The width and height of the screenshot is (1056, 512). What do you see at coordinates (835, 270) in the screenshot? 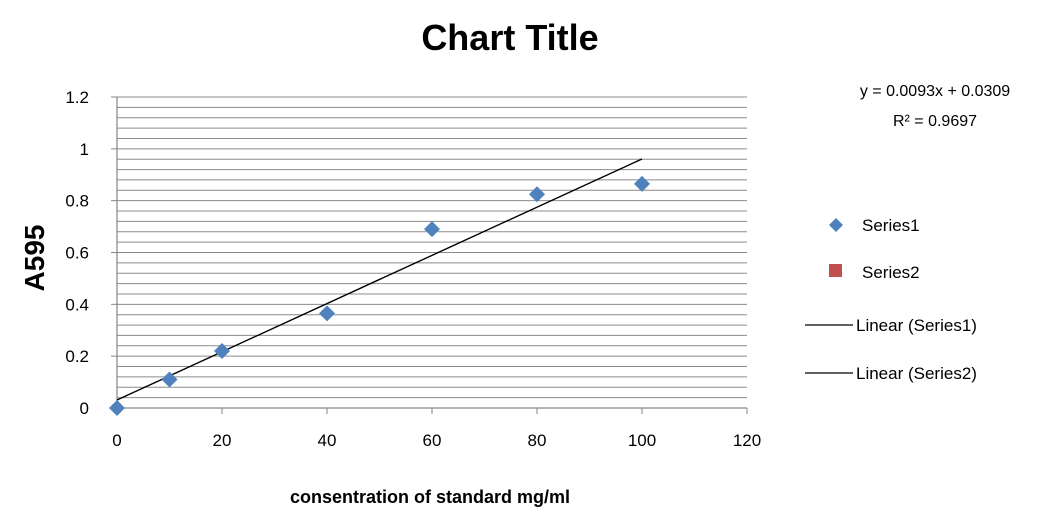
I see `legend-square-marker` at bounding box center [835, 270].